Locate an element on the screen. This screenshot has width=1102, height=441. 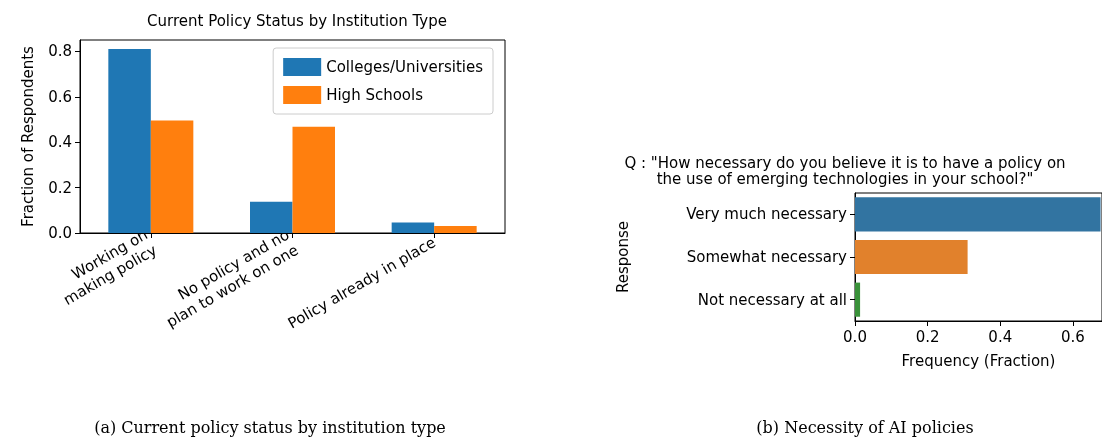
text: (a) Current policy status by institution type is located at coordinates (270, 427).